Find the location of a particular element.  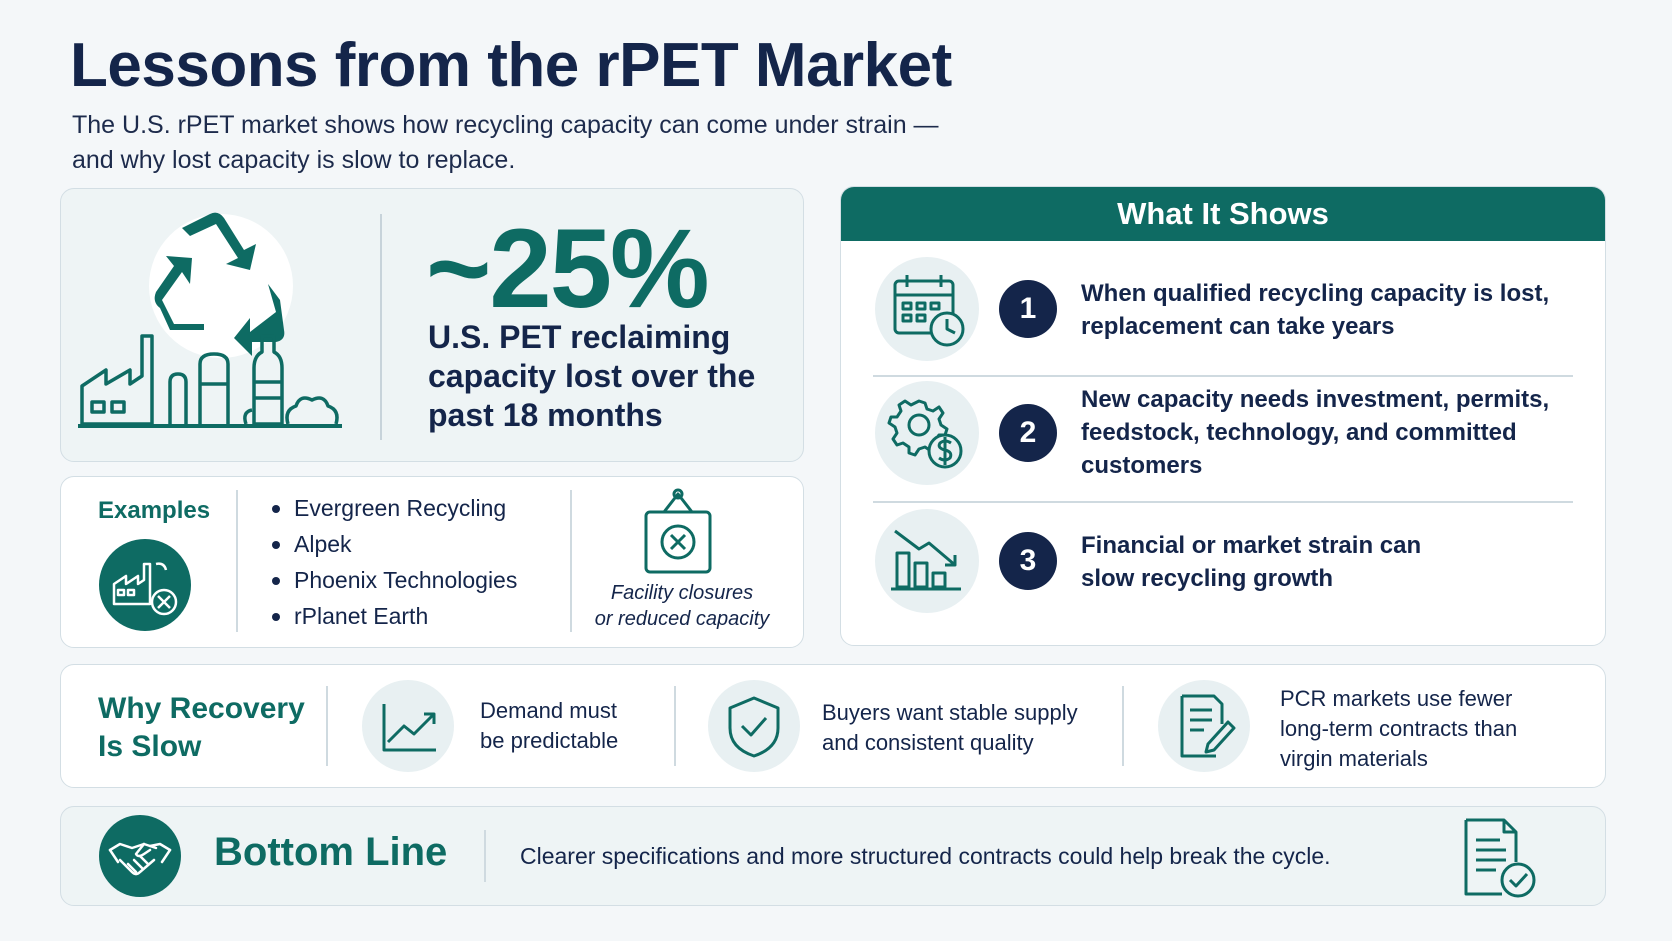

why-recovery-label: Why Recovery Is Slow is located at coordinates (208, 728).